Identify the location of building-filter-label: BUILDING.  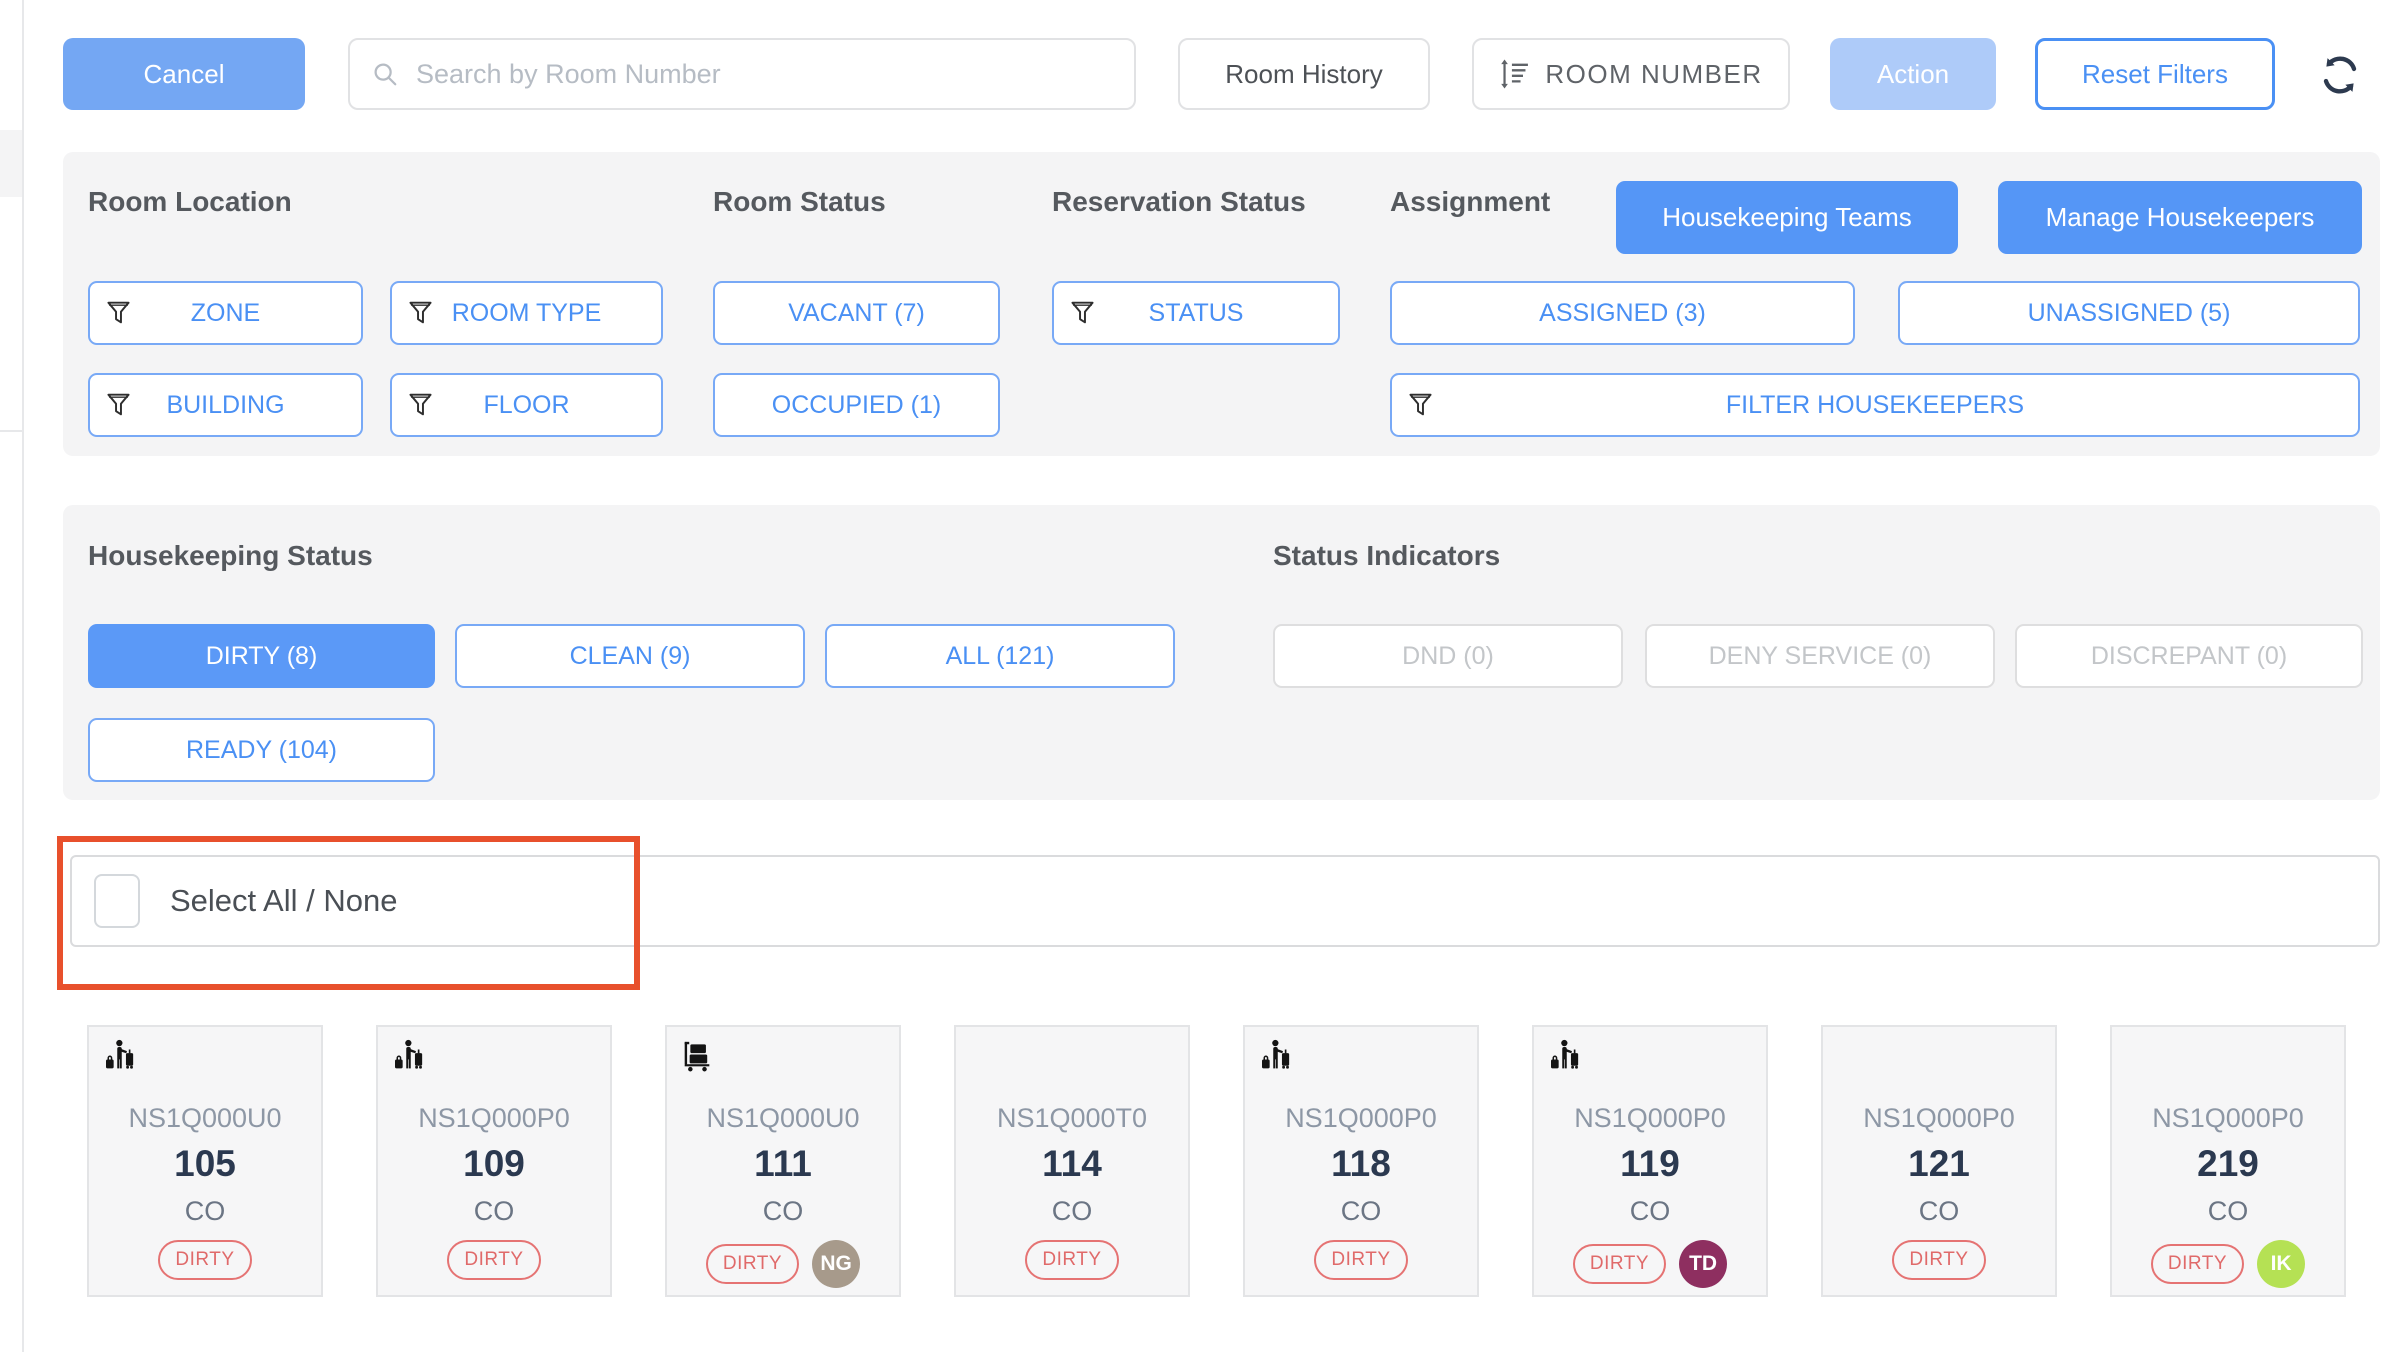
(225, 404).